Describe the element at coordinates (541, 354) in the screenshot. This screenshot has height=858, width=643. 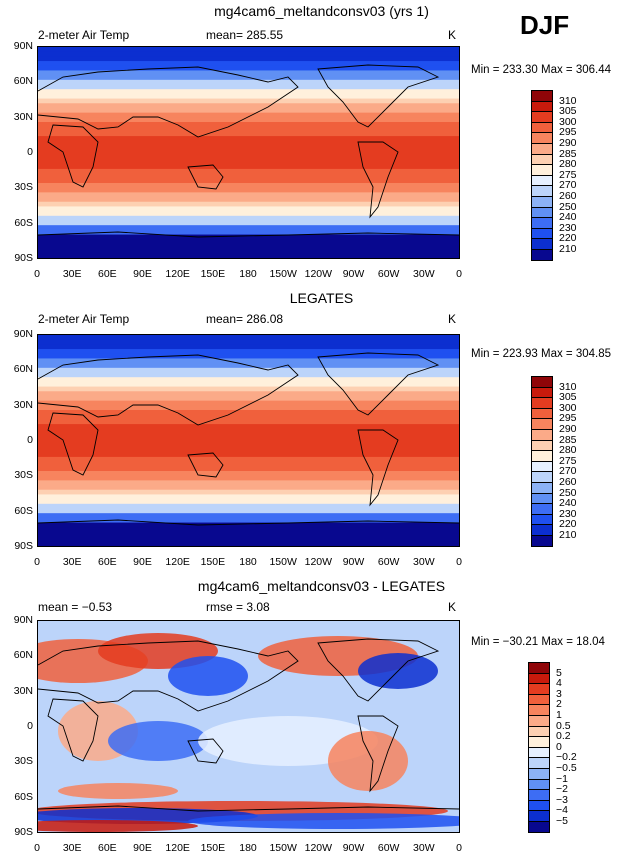
I see `panel2-minmax: Min = 223.93 Max = 304.85` at that location.